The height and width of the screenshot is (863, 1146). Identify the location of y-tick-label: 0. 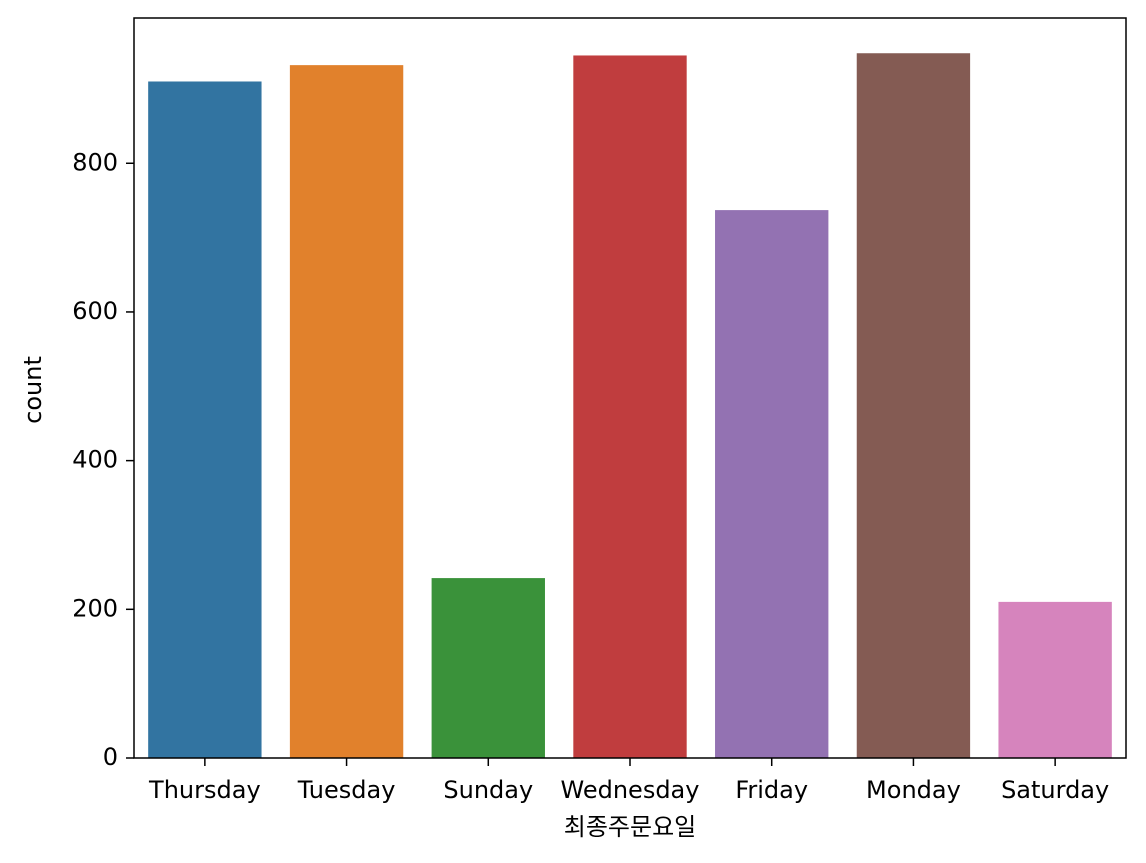
(110, 757).